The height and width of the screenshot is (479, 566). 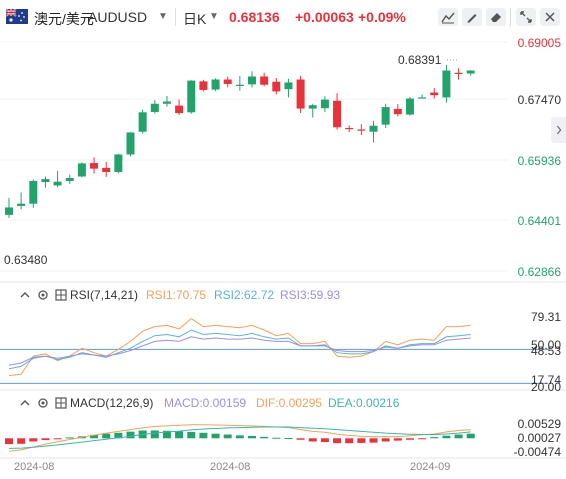 What do you see at coordinates (104, 295) in the screenshot?
I see `rsi-indicator-name: RSI(7,14,21)` at bounding box center [104, 295].